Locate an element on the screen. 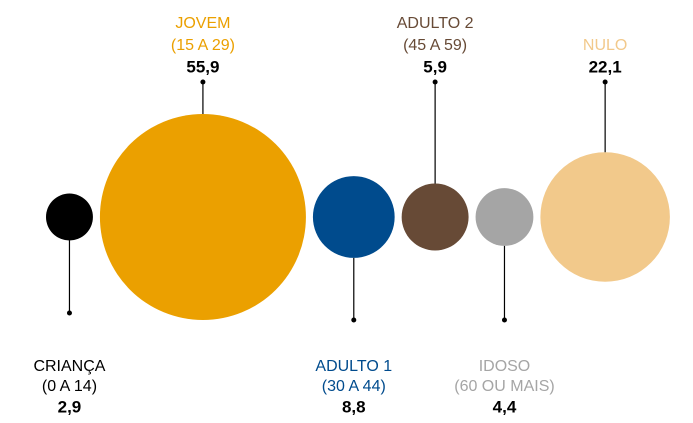 Image resolution: width=693 pixels, height=423 pixels. category-label: ADULTO 1 is located at coordinates (353, 366).